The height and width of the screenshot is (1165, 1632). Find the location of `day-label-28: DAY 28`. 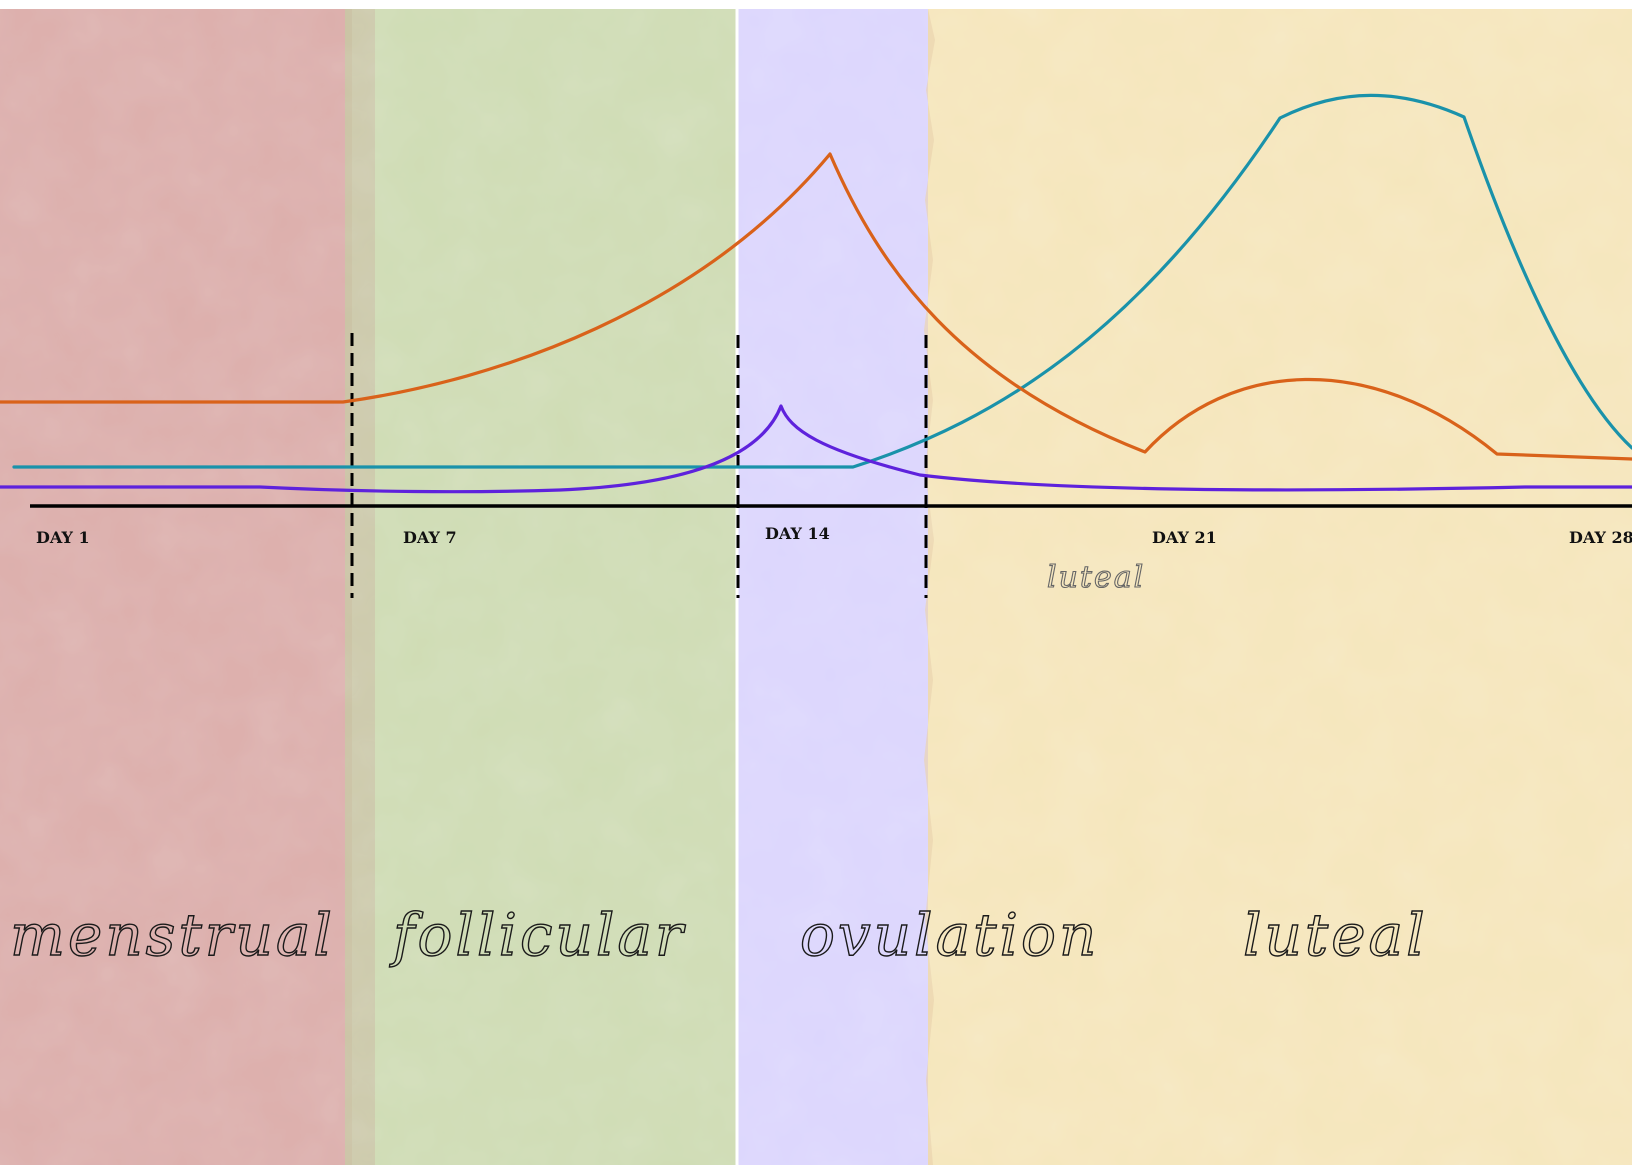

day-label-28: DAY 28 is located at coordinates (1600, 537).